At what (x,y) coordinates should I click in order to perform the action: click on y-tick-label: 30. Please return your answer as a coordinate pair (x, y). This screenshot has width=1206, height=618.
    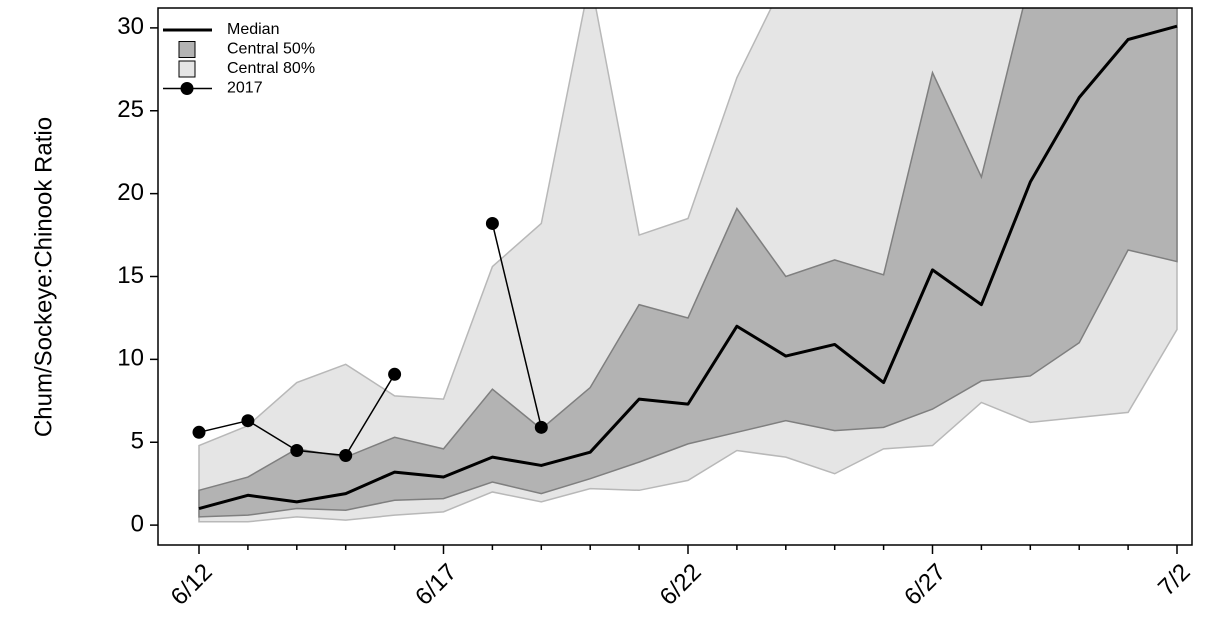
    Looking at the image, I should click on (130, 26).